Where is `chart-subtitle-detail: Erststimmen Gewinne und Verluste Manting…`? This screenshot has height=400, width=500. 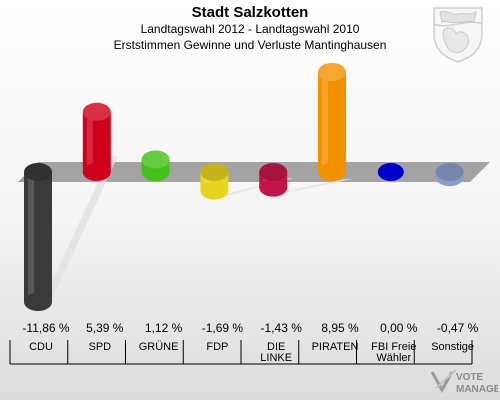
chart-subtitle-detail: Erststimmen Gewinne und Verluste Manting… is located at coordinates (250, 45).